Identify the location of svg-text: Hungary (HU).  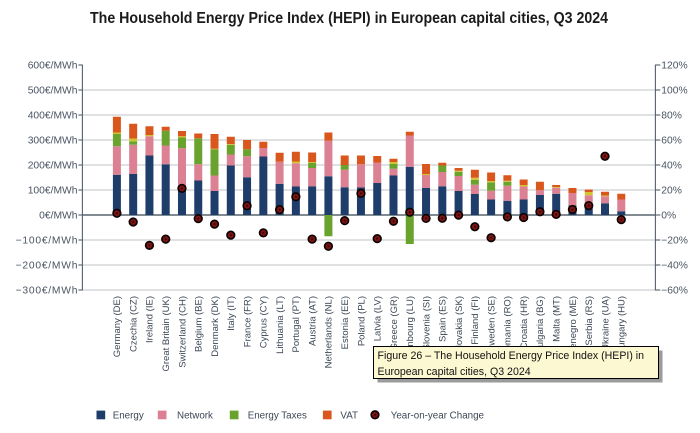
(622, 325).